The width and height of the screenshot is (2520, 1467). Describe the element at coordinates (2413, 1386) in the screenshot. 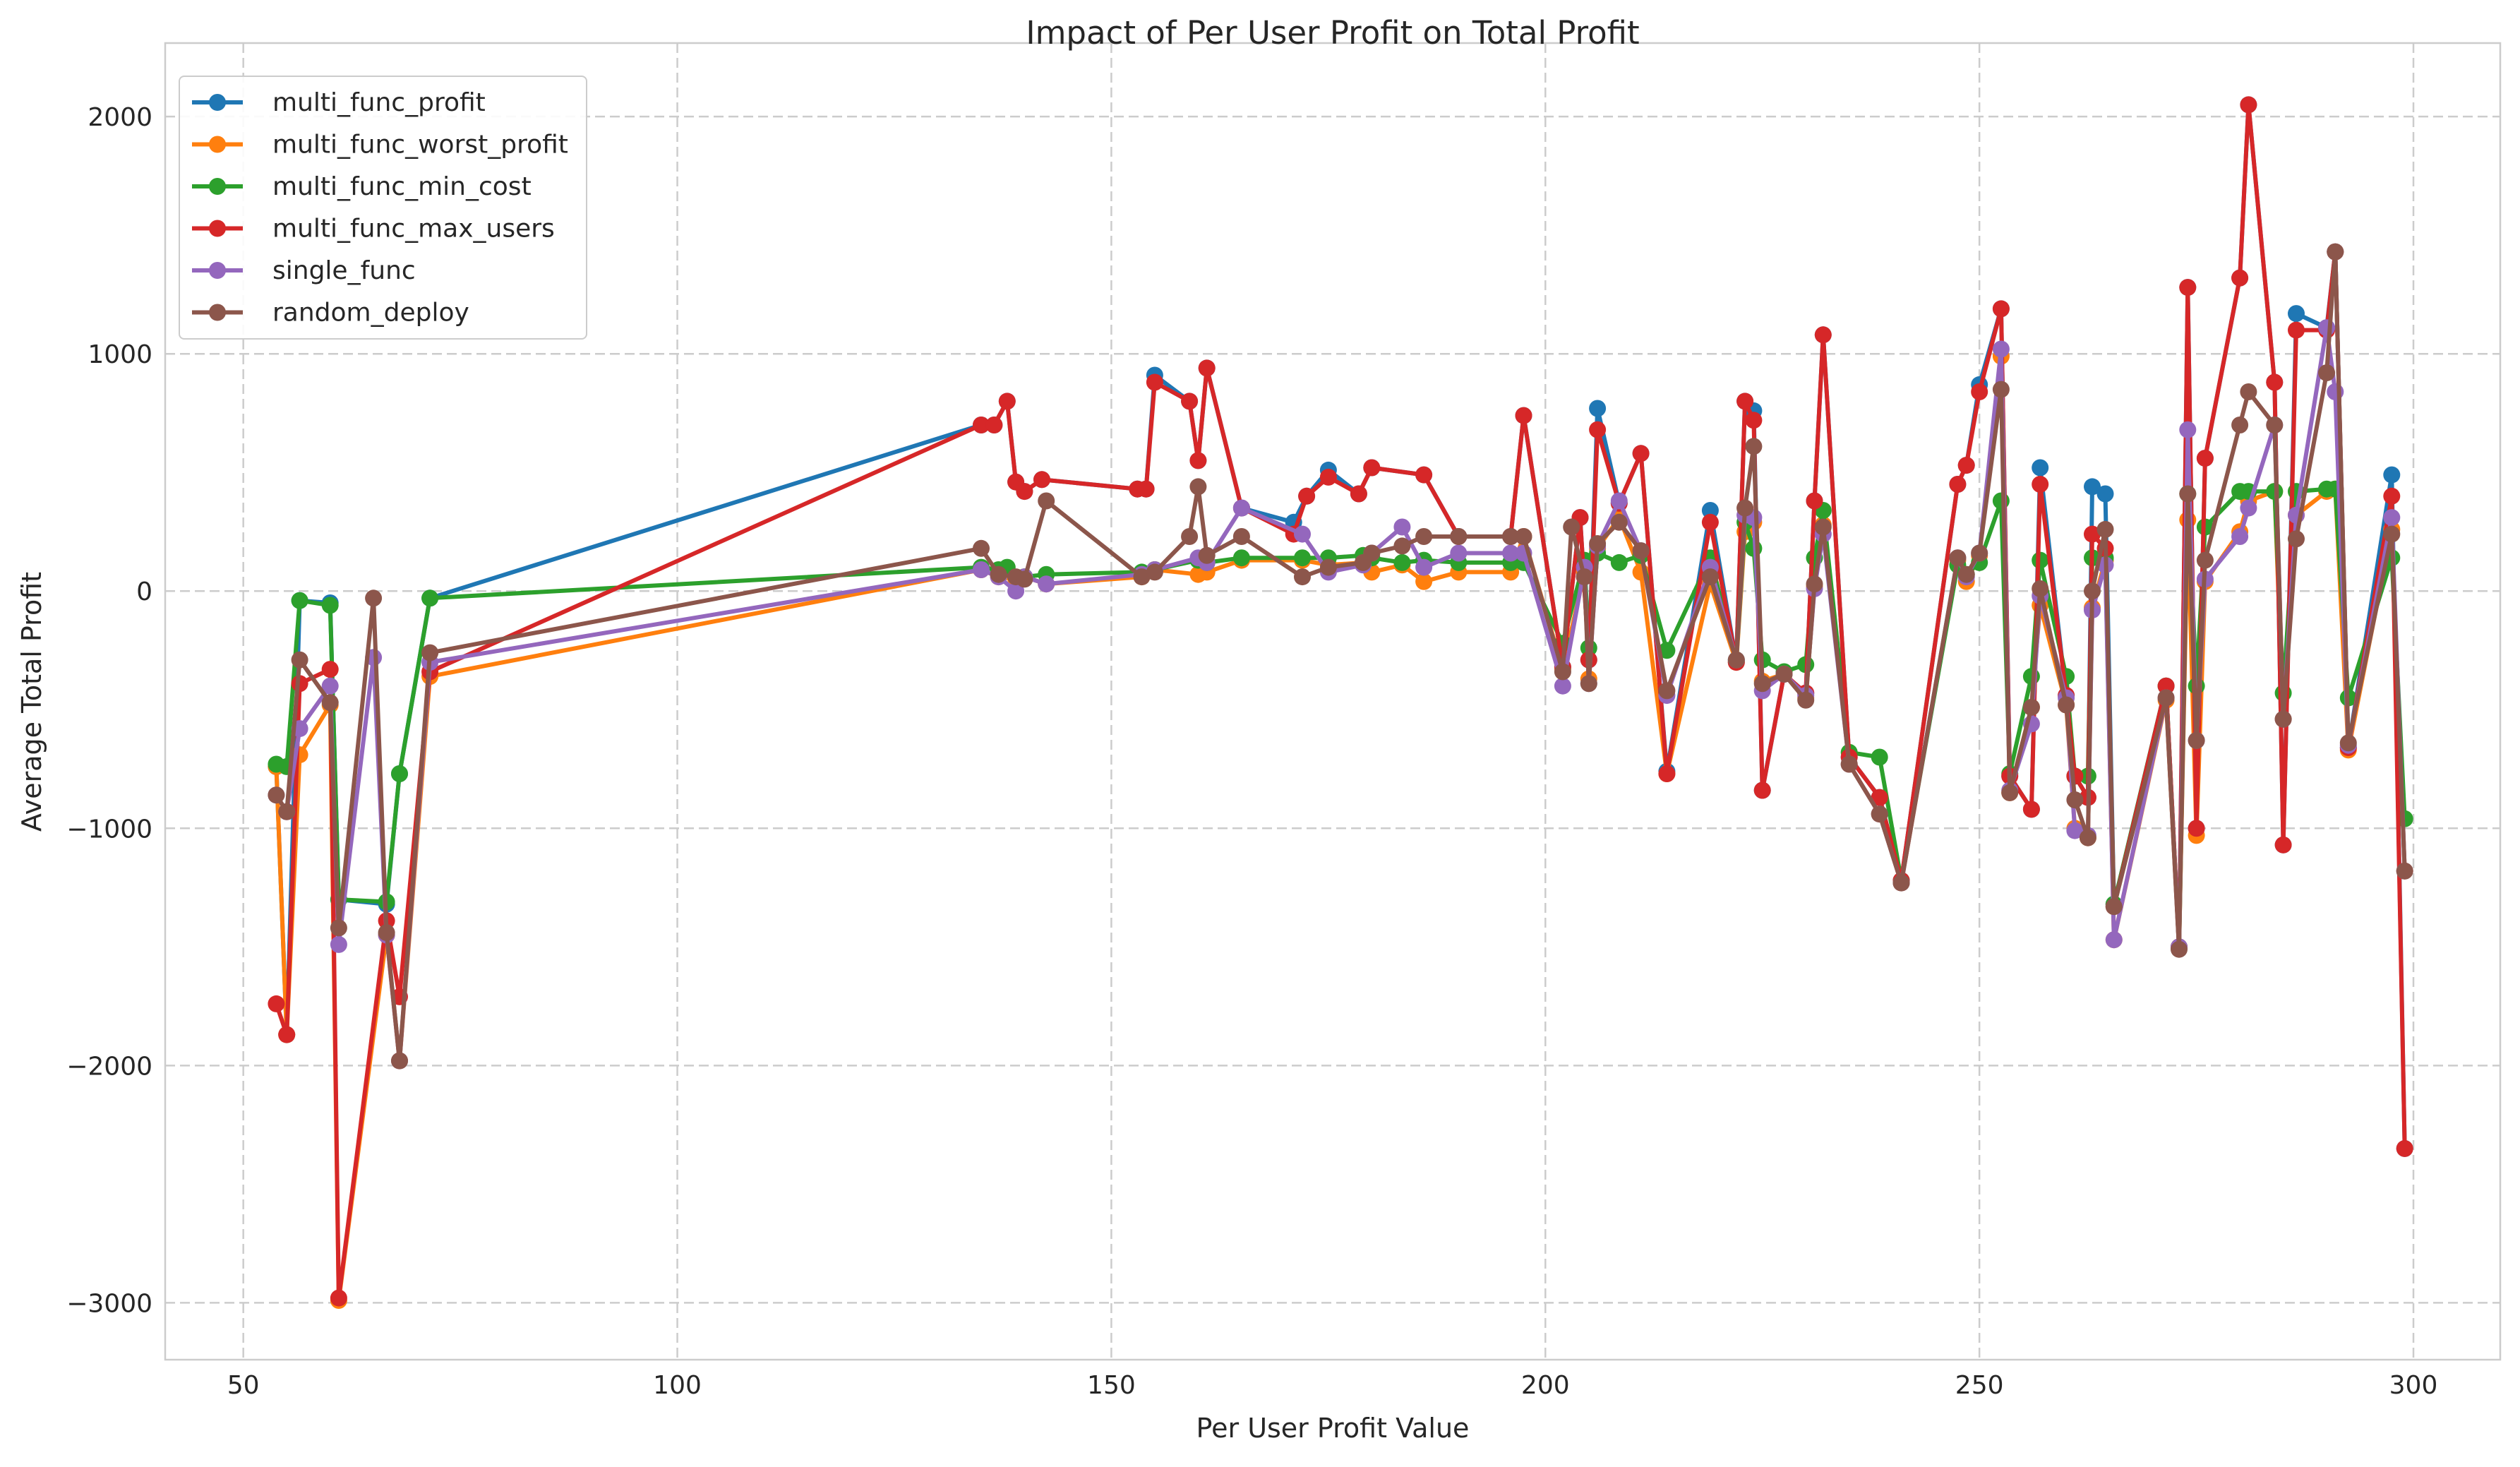

I see `x-tick-label: 300` at that location.